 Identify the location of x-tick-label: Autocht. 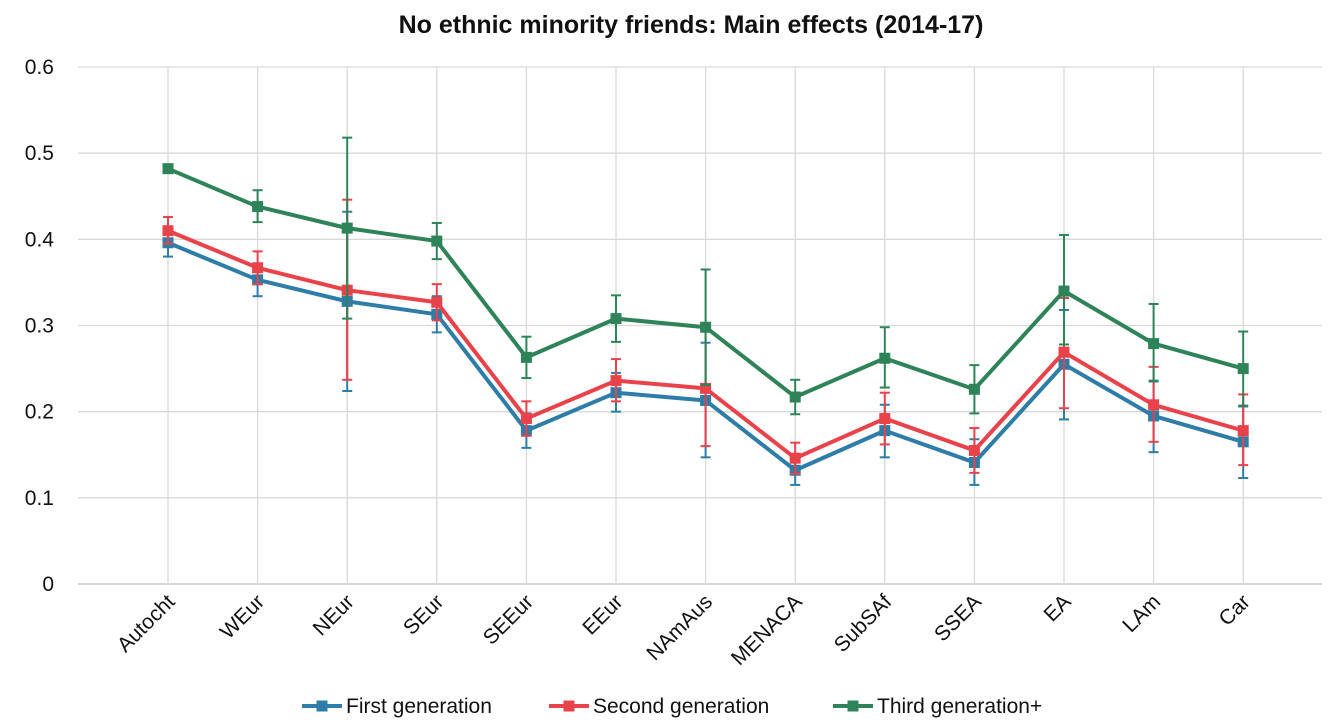
(146, 623).